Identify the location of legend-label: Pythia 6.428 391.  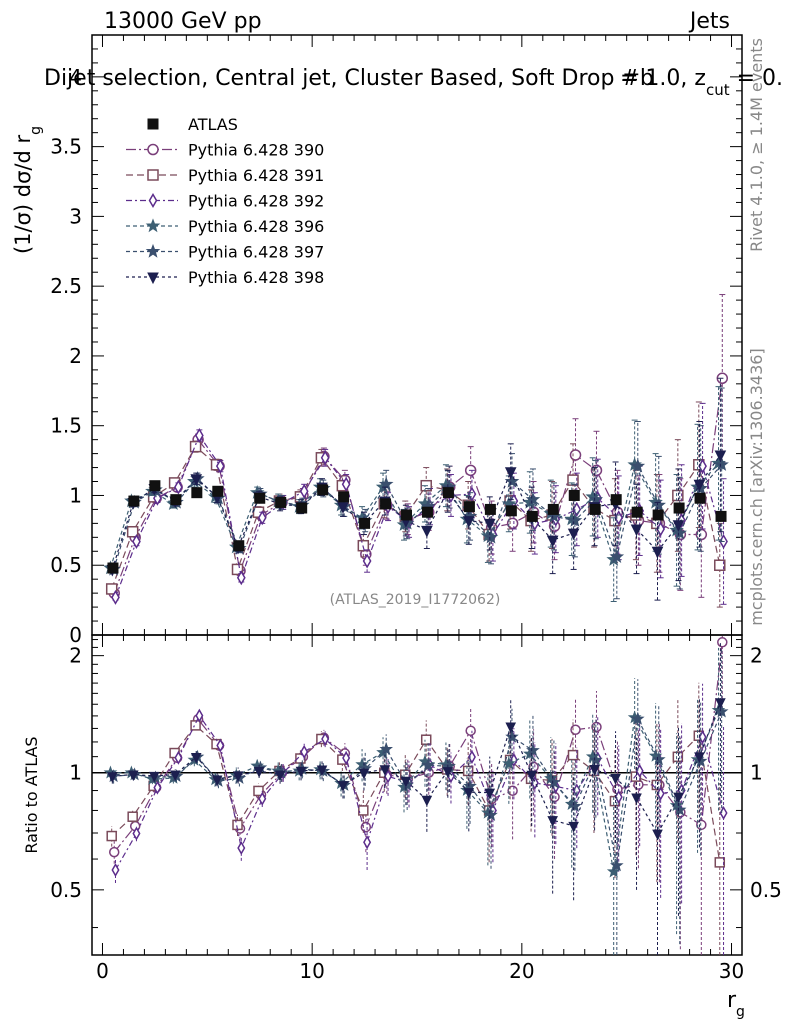
(256, 175).